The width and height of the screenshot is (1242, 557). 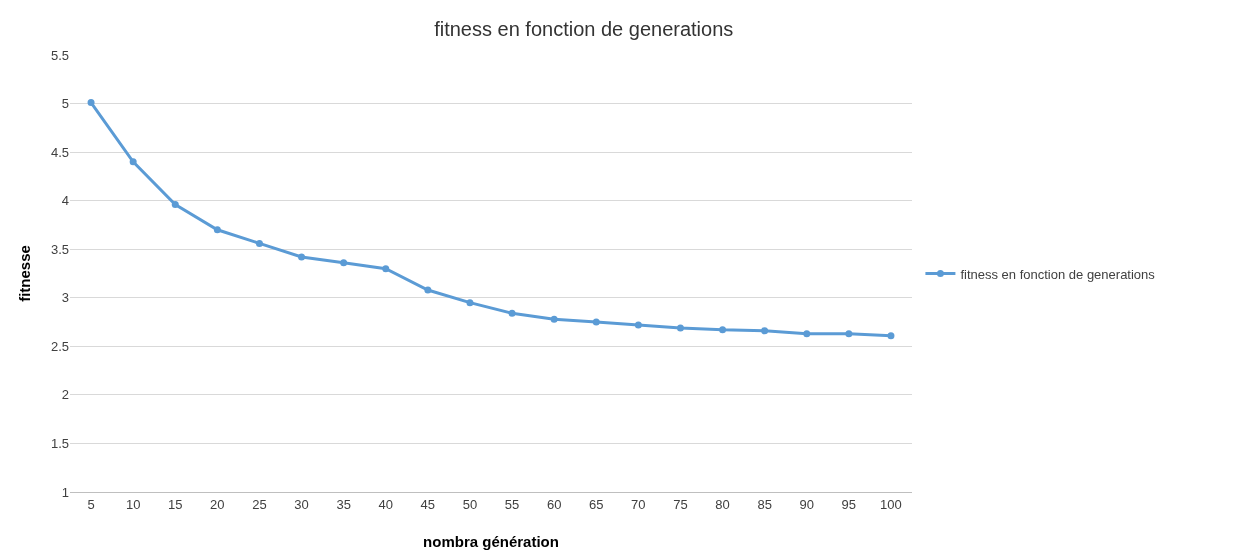 I want to click on x-tick-label: 20, so click(x=217, y=504).